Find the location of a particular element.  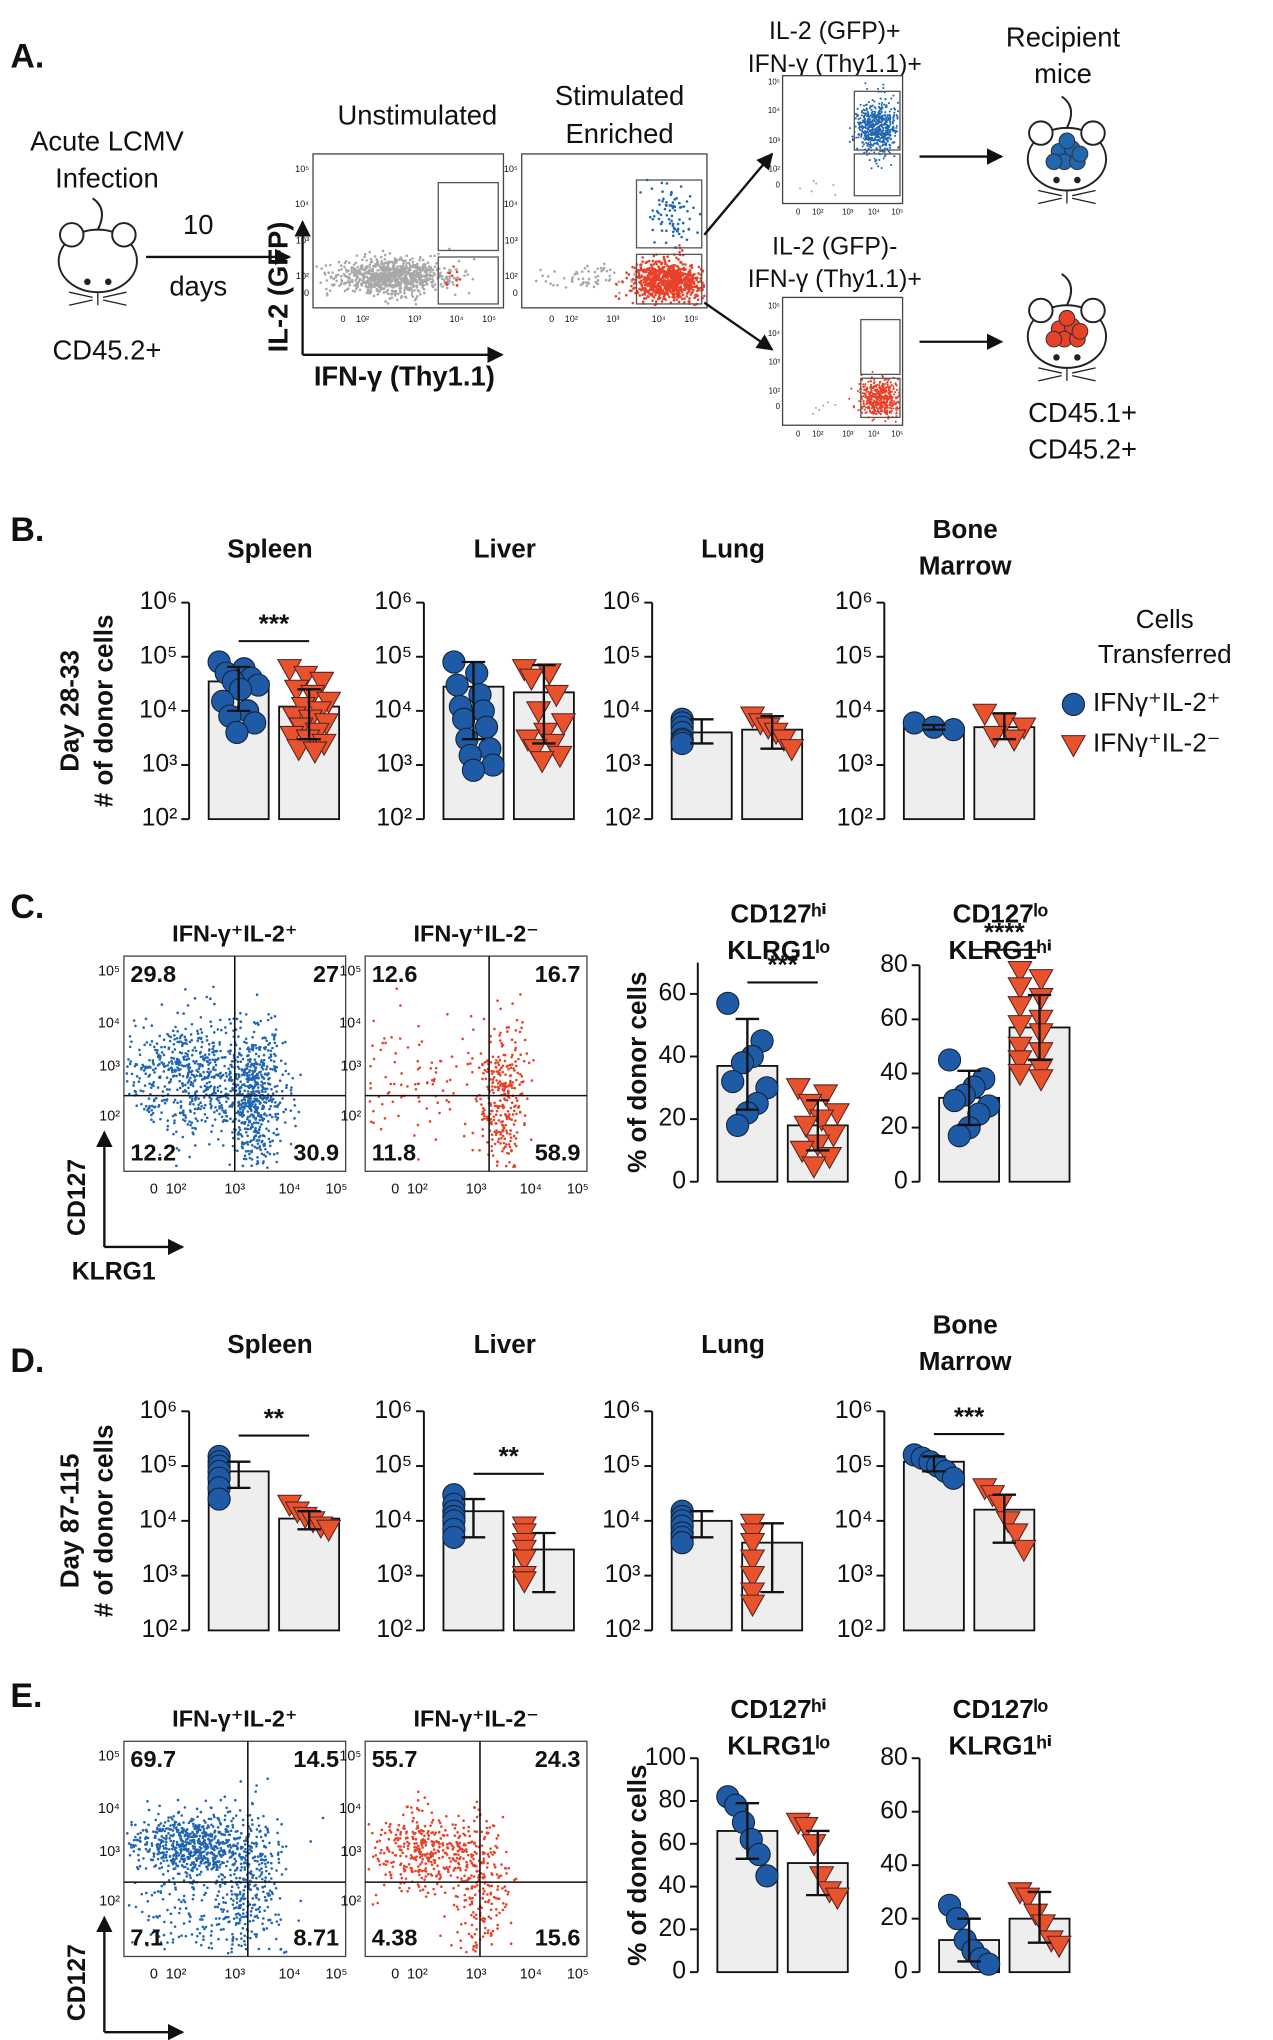

quadrant-value: 11.8 is located at coordinates (394, 1153).